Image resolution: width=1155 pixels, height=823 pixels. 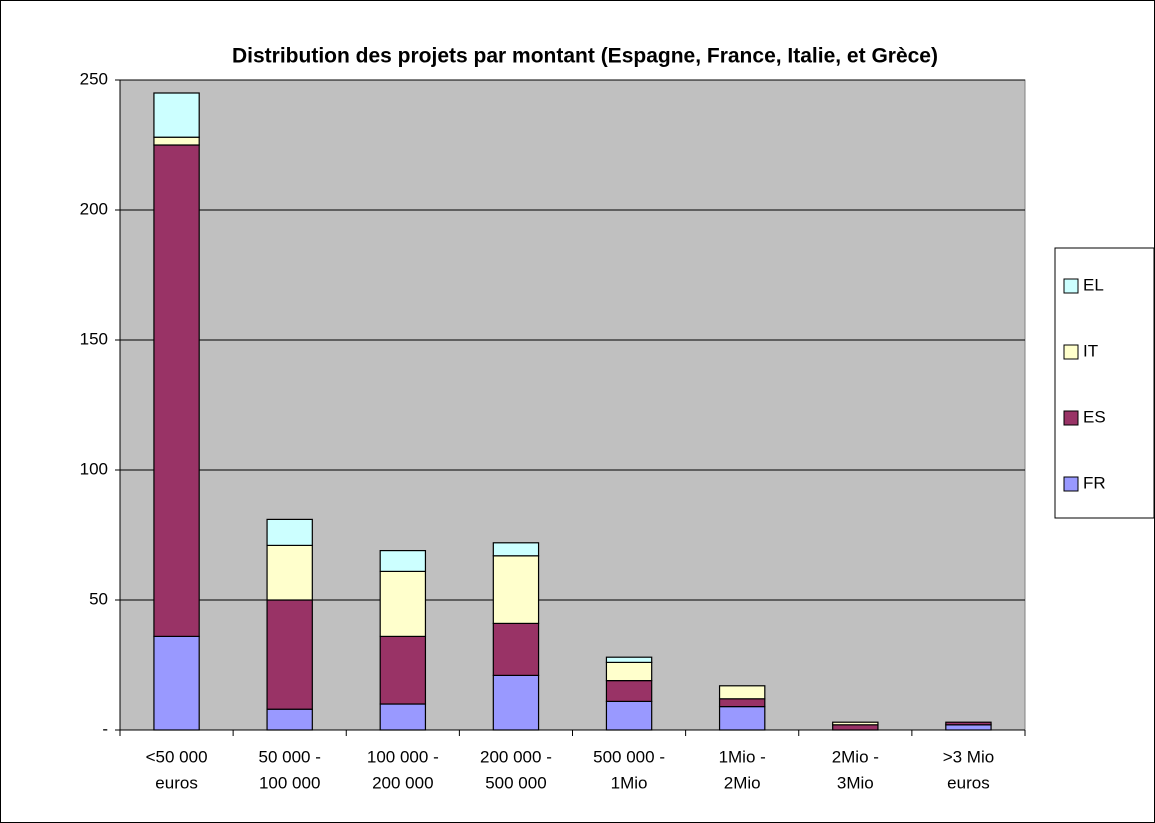 What do you see at coordinates (402, 782) in the screenshot?
I see `x-tick-label: 200 000` at bounding box center [402, 782].